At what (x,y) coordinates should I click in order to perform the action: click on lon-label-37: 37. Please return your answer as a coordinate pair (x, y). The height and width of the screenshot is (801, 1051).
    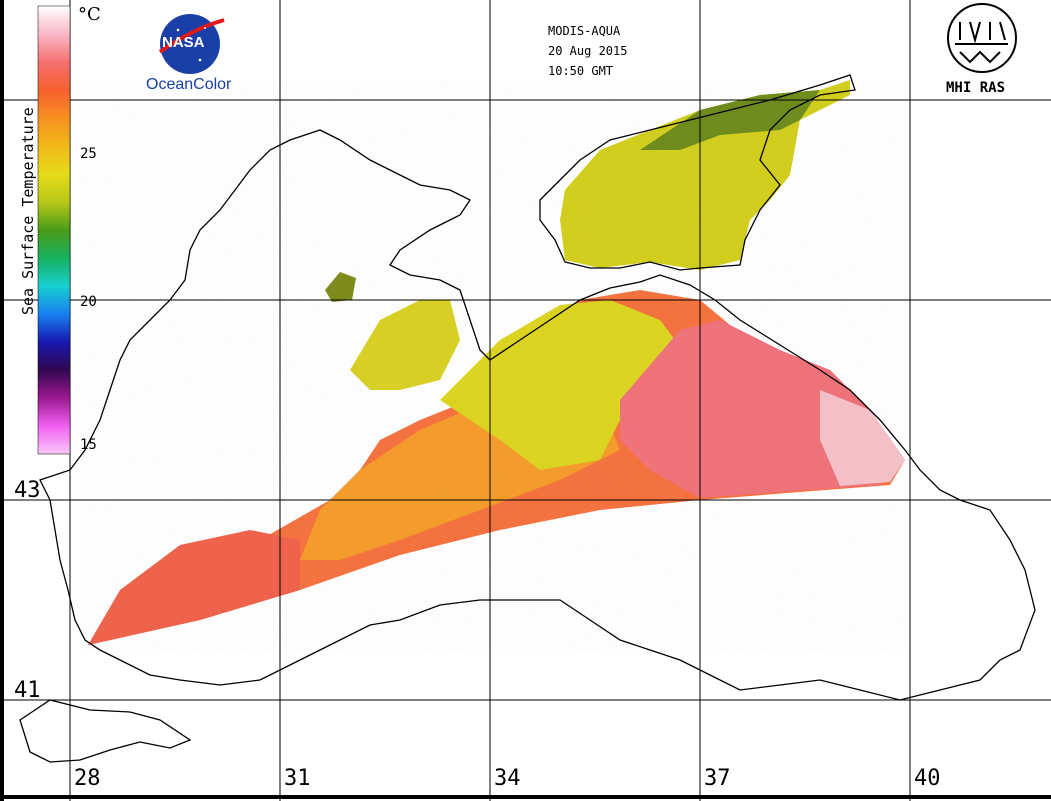
    Looking at the image, I should click on (717, 778).